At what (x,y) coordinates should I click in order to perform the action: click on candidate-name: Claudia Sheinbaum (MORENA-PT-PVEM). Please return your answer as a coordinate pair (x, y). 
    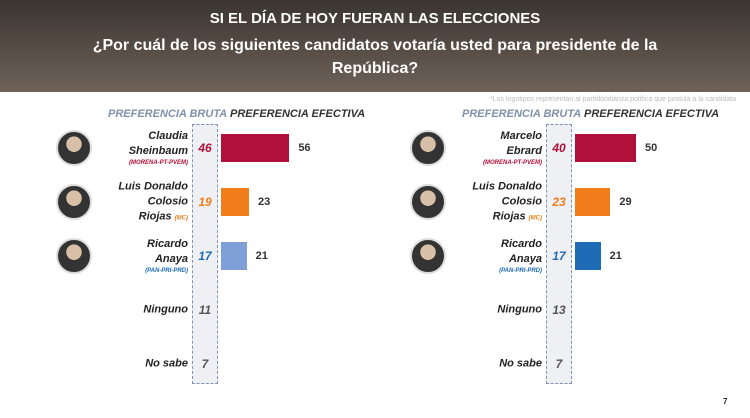
    Looking at the image, I should click on (158, 148).